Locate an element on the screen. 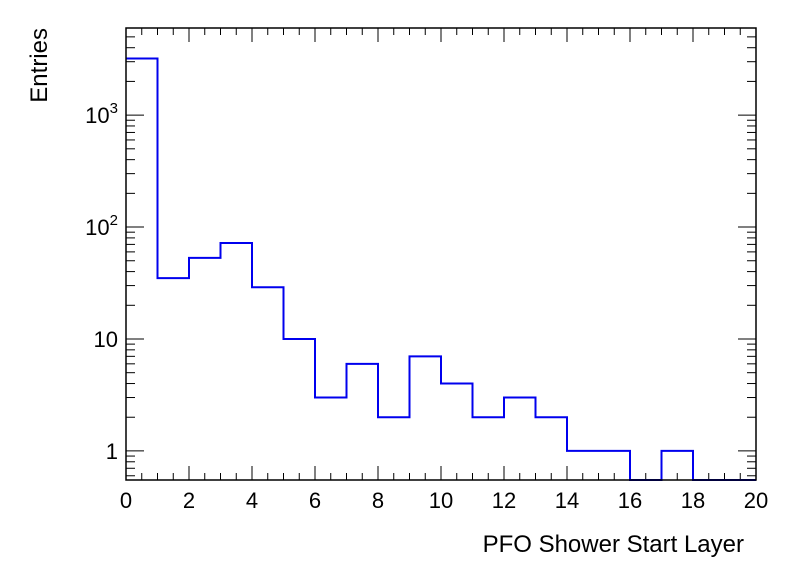  x-tick-label: 12 is located at coordinates (504, 500).